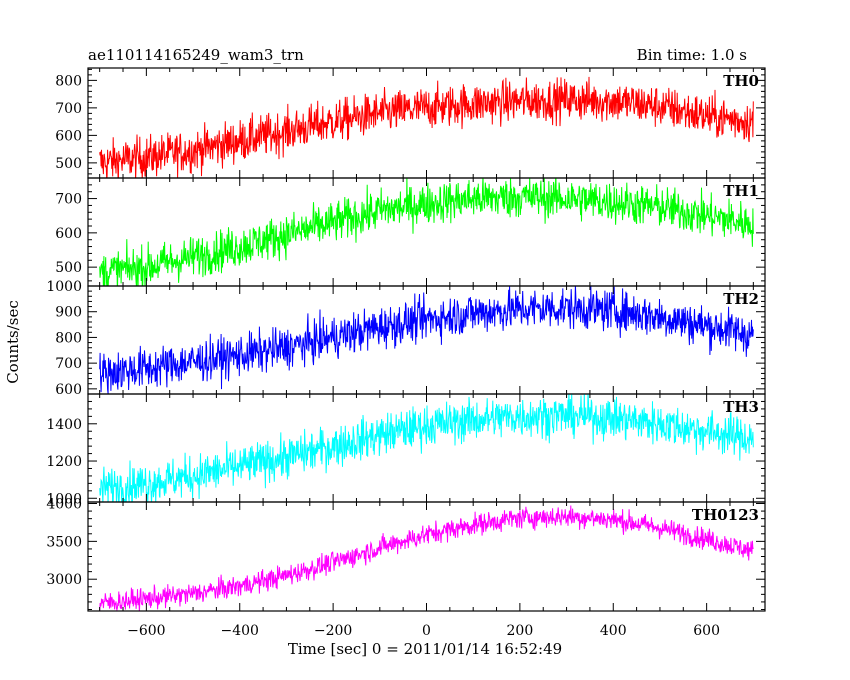 The width and height of the screenshot is (850, 680). Describe the element at coordinates (146, 631) in the screenshot. I see `x-tick-label: −600` at that location.